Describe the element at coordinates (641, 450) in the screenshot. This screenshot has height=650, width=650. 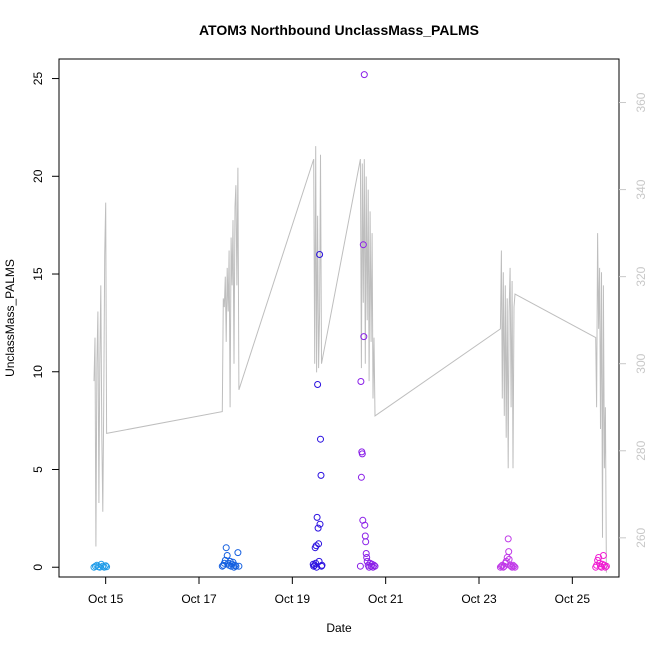
I see `y2-tick-label: 280` at that location.